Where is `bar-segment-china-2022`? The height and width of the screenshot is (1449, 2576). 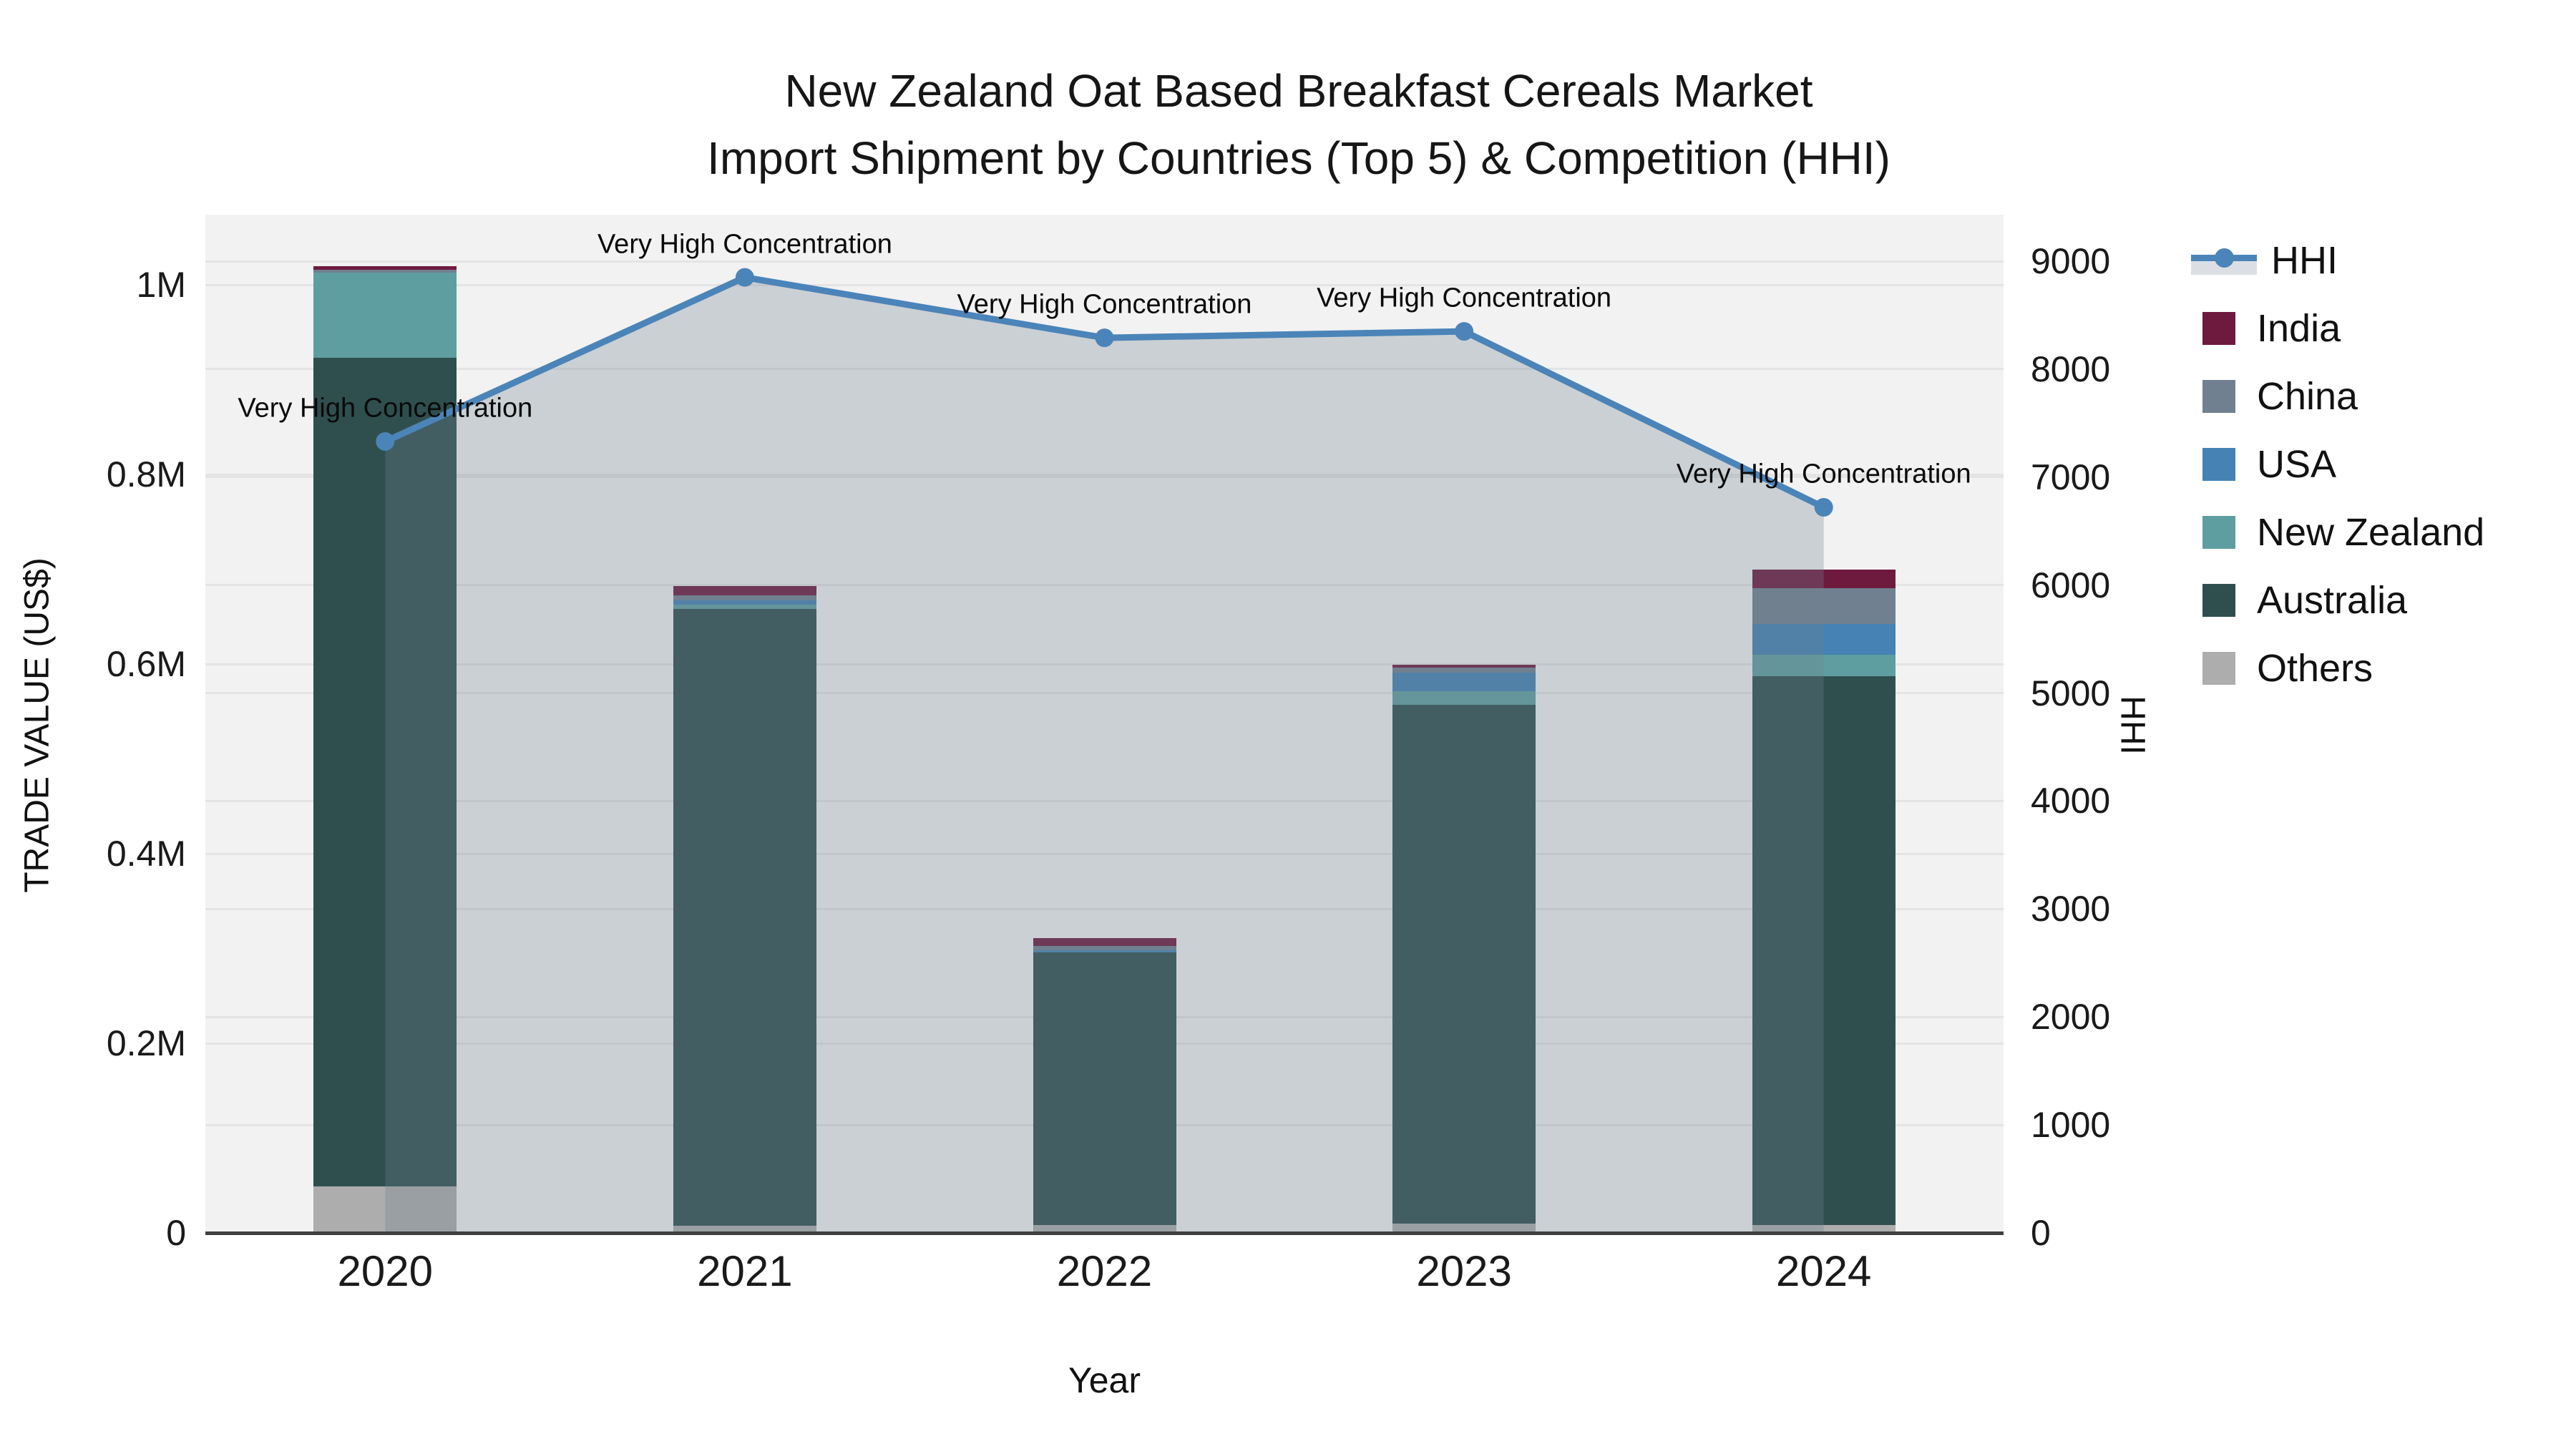 bar-segment-china-2022 is located at coordinates (1104, 948).